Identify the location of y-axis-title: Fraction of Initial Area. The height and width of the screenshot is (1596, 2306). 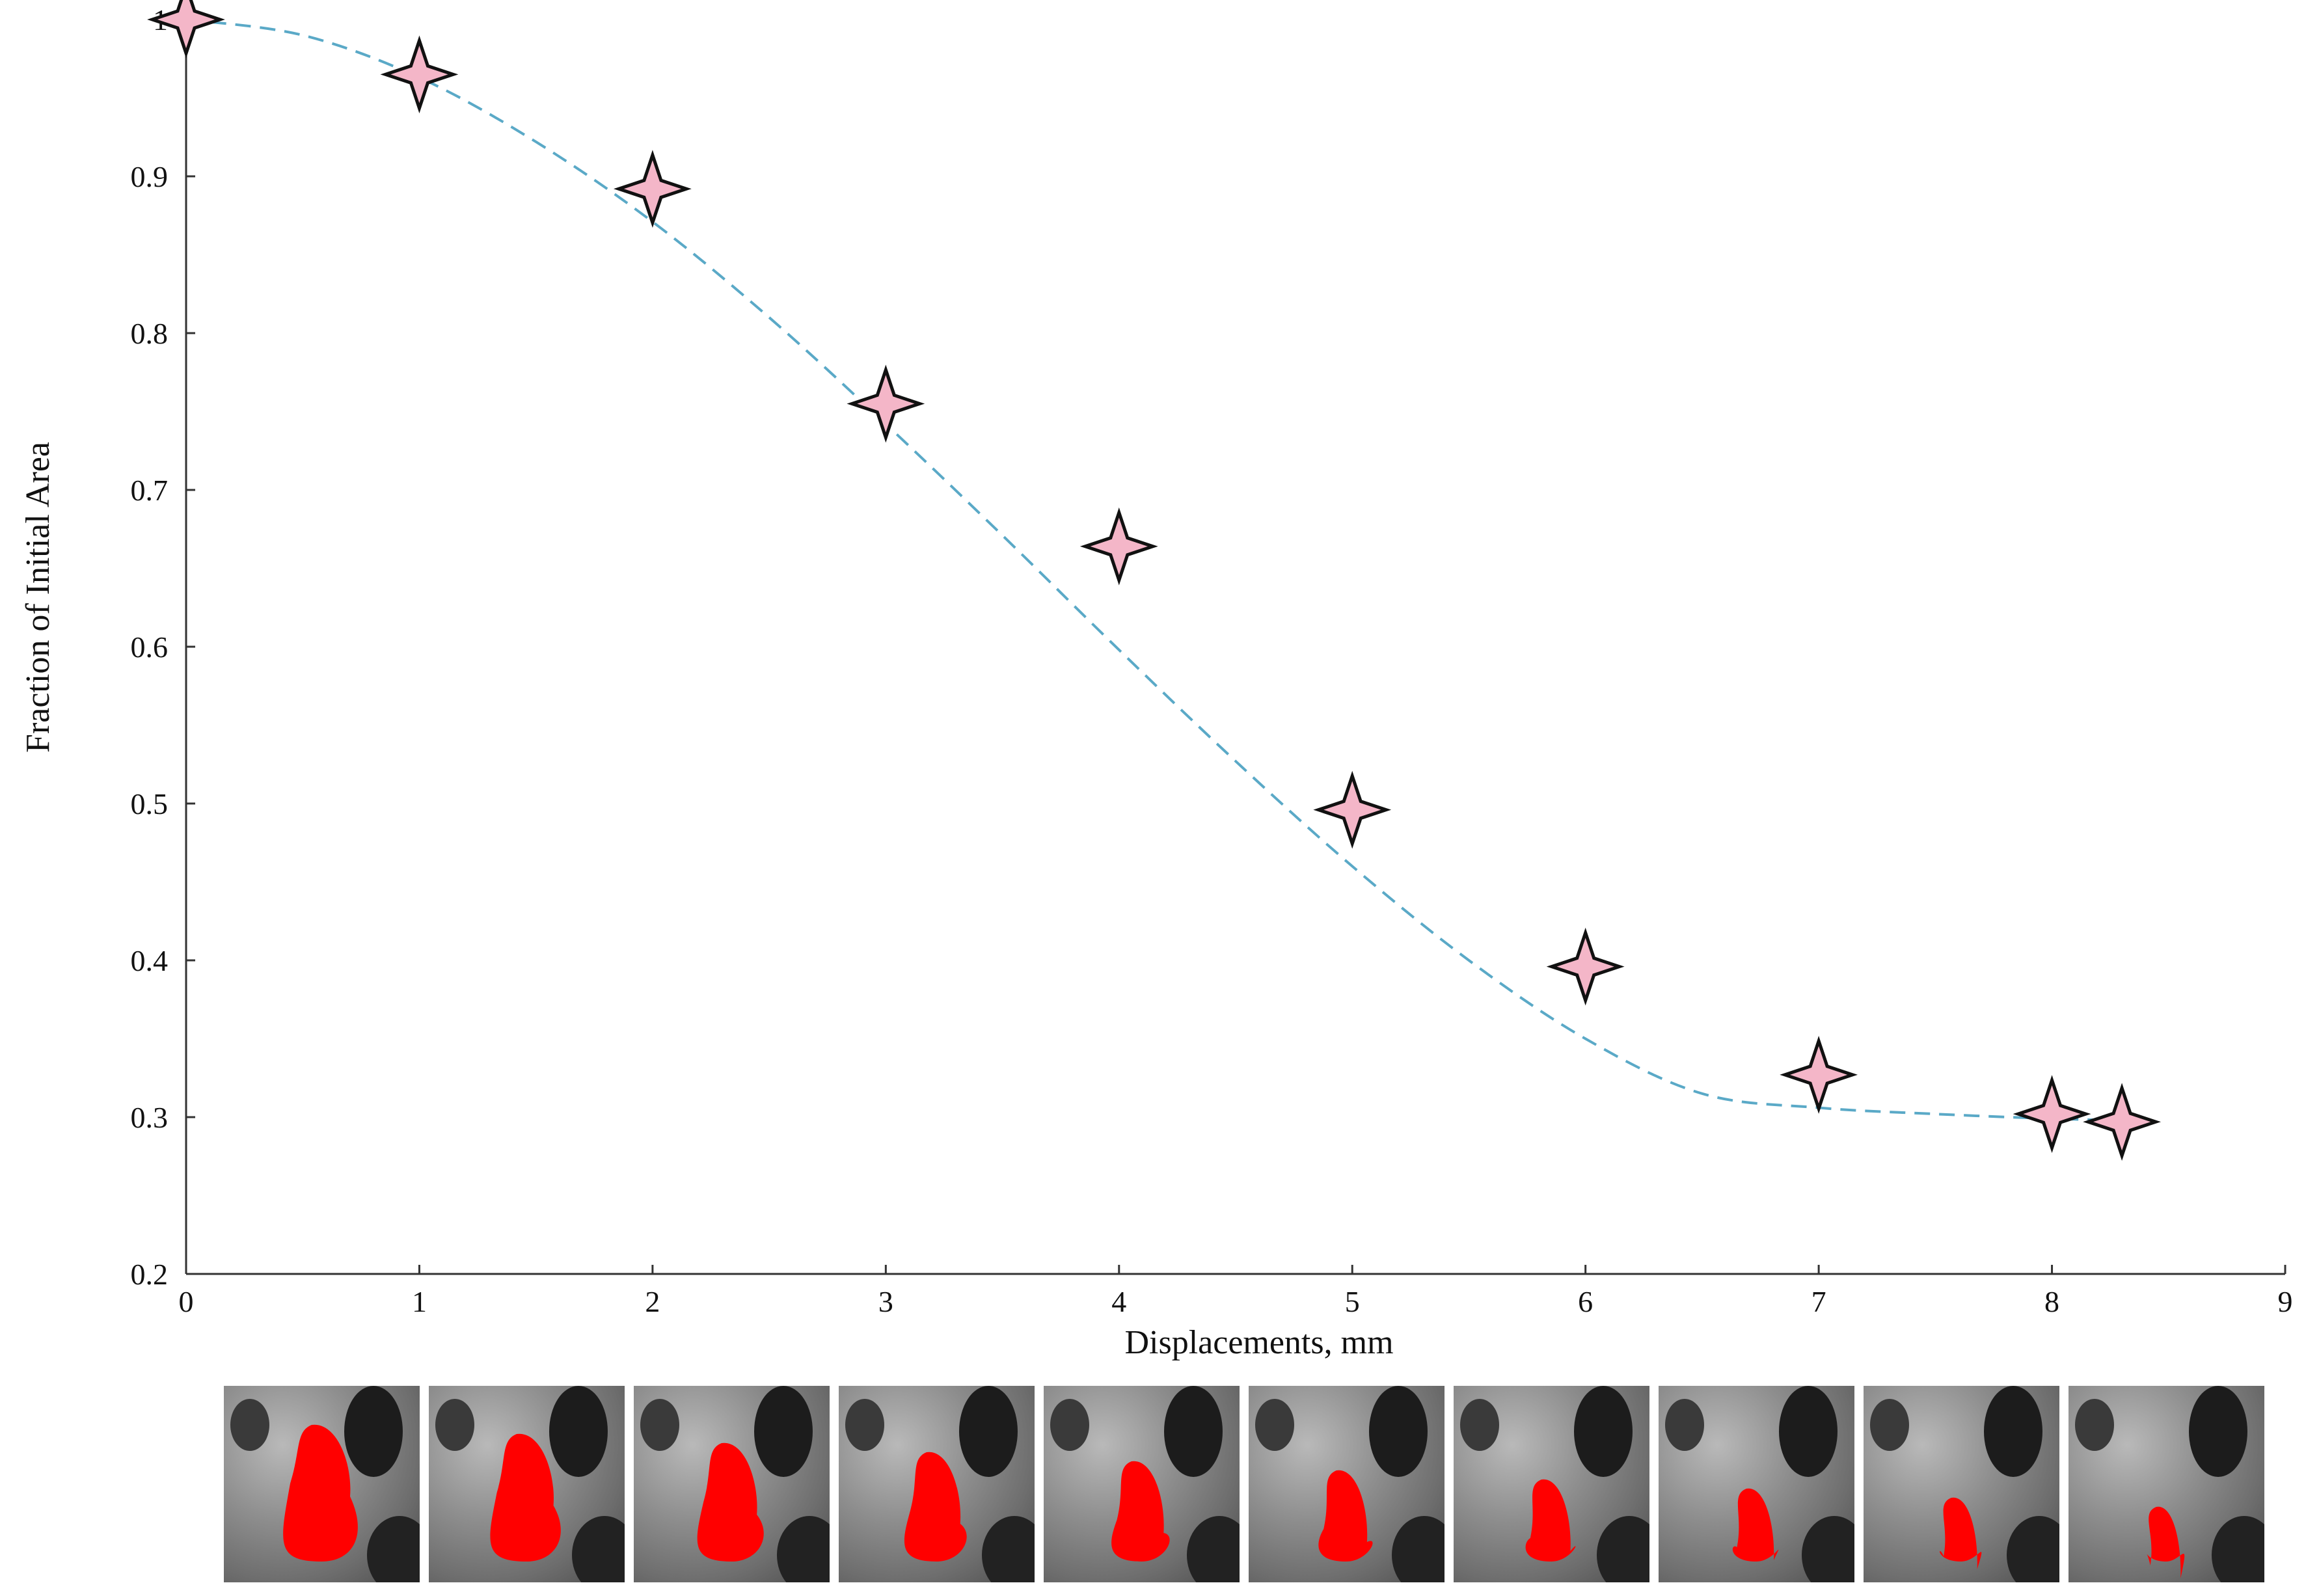
(39, 597).